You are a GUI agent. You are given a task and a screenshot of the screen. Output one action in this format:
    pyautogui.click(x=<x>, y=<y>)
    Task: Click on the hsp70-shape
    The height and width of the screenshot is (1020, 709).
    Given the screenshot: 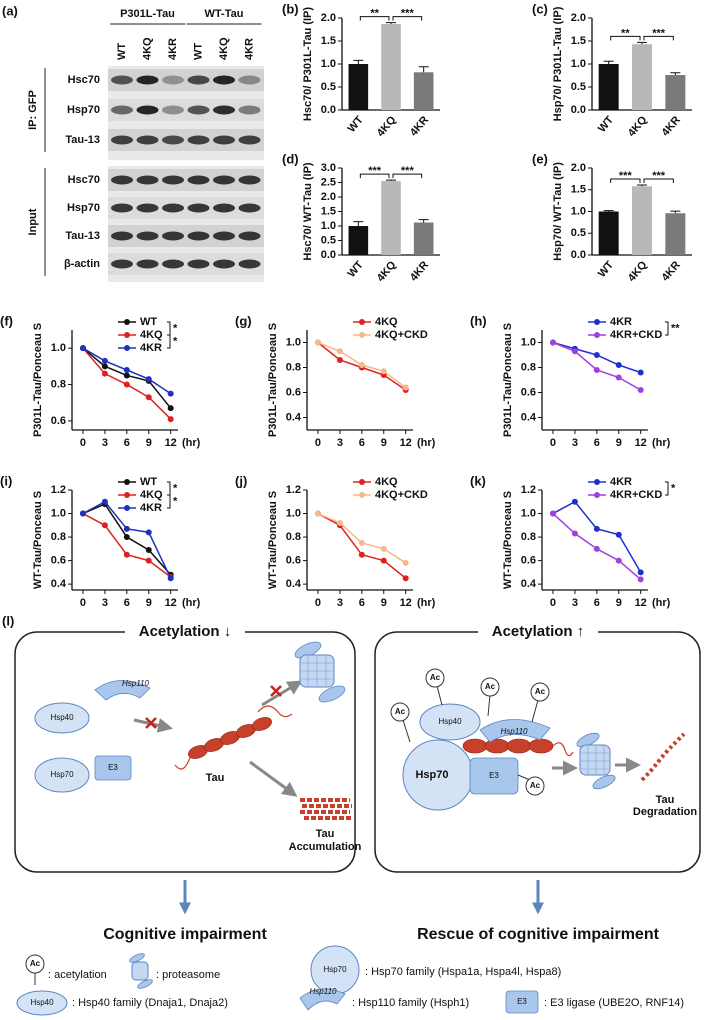 What is the action you would take?
    pyautogui.click(x=62, y=775)
    